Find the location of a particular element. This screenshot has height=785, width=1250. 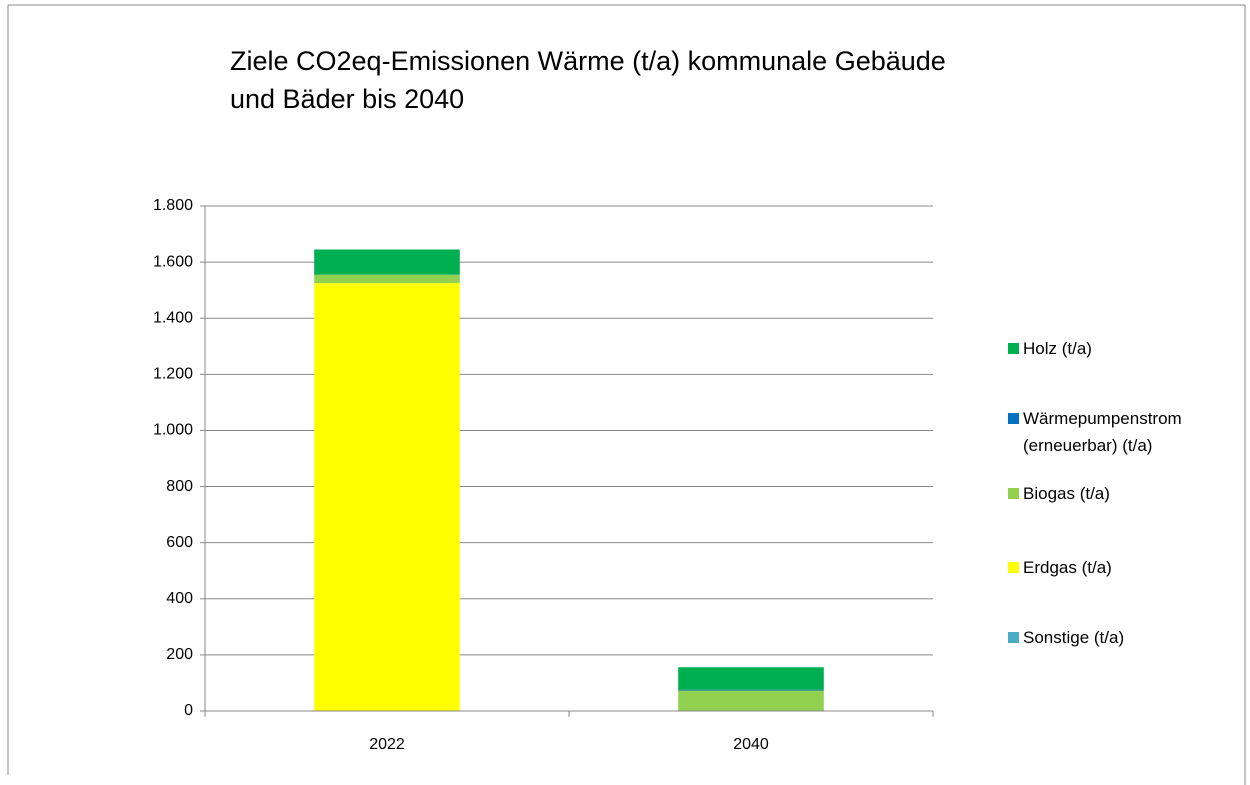

legend-entry: Holz (t/a) is located at coordinates (1128, 348).